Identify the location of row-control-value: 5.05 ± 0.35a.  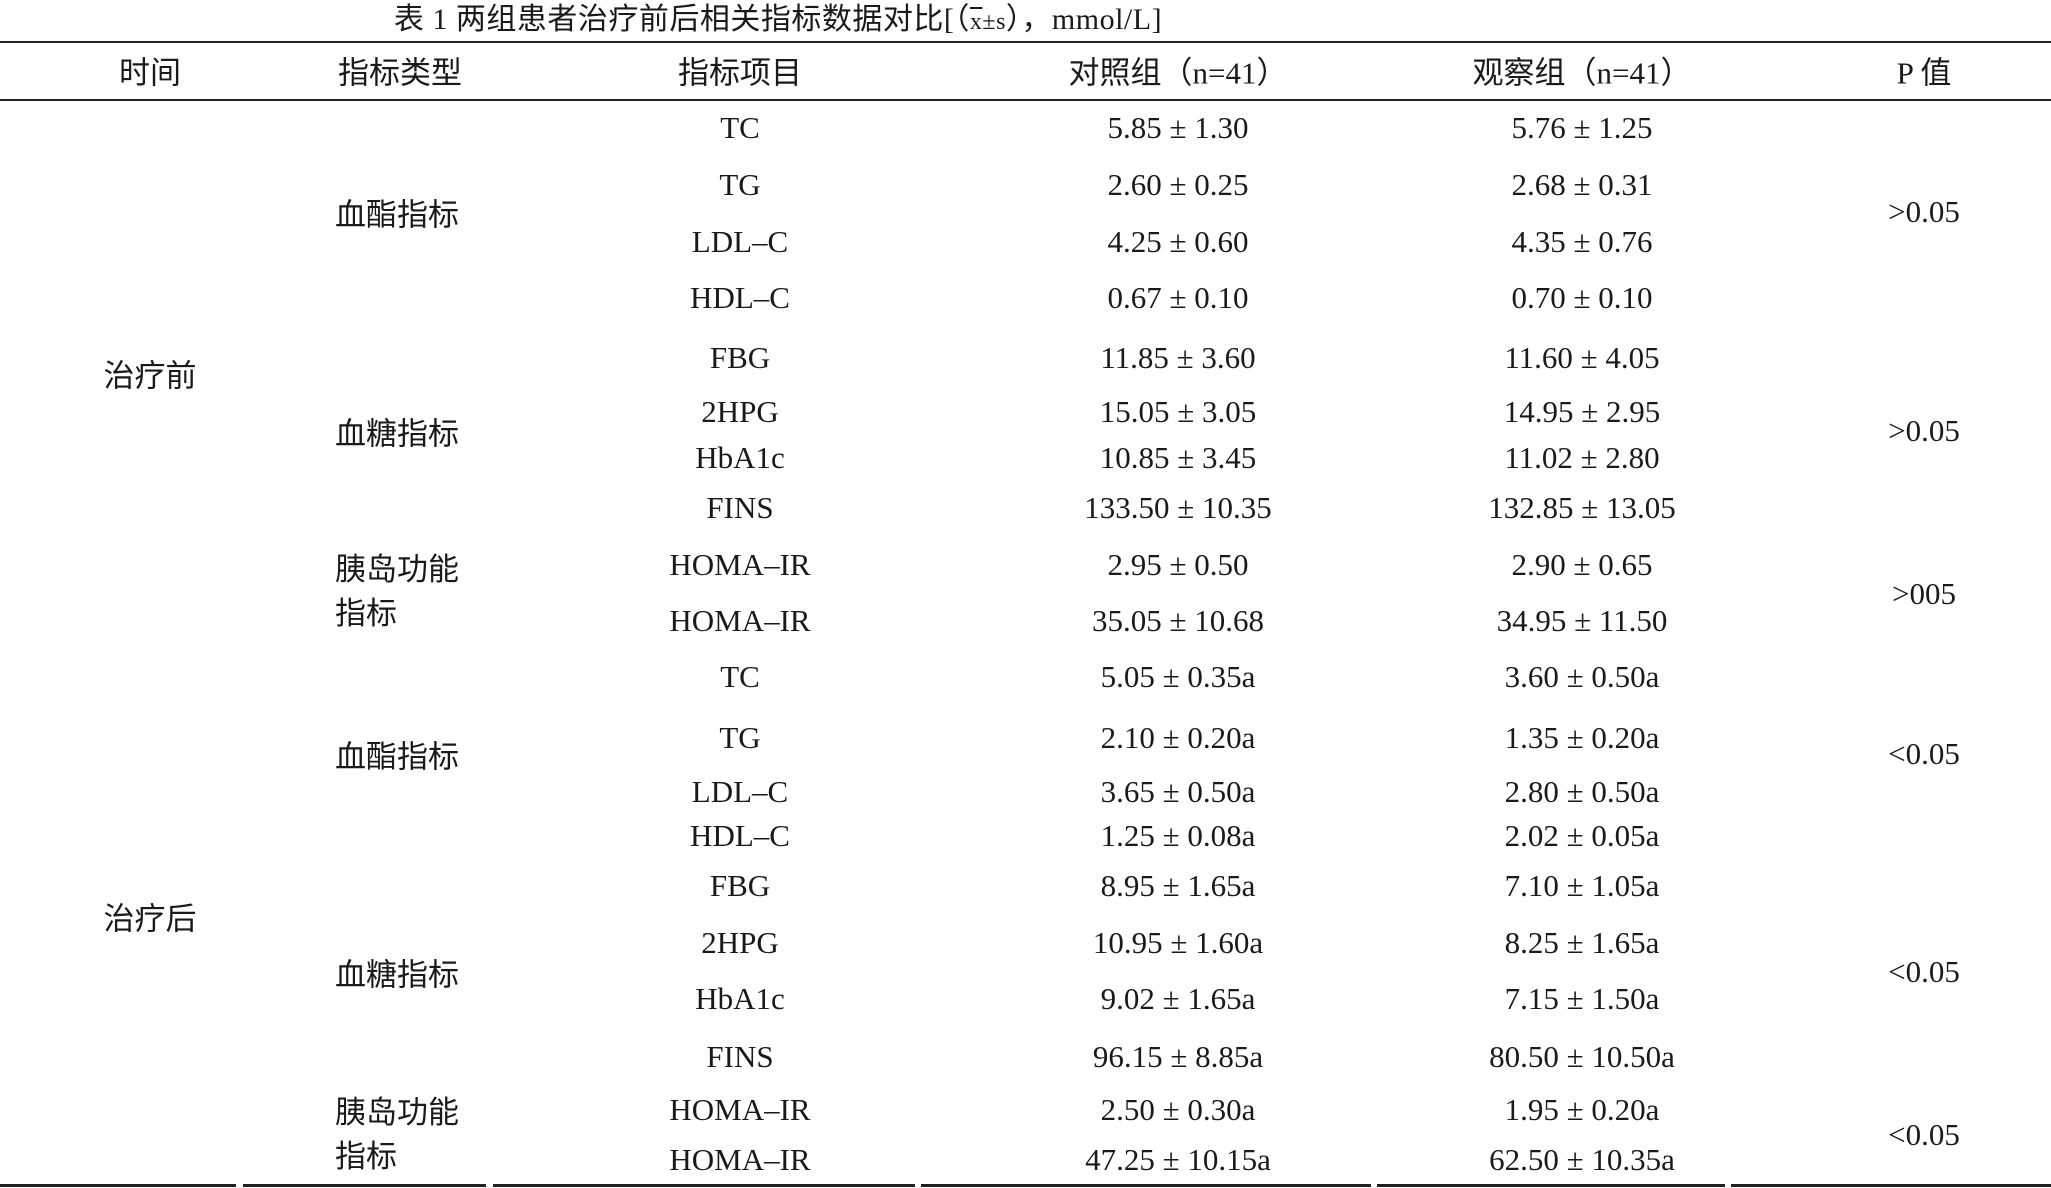
(1178, 676).